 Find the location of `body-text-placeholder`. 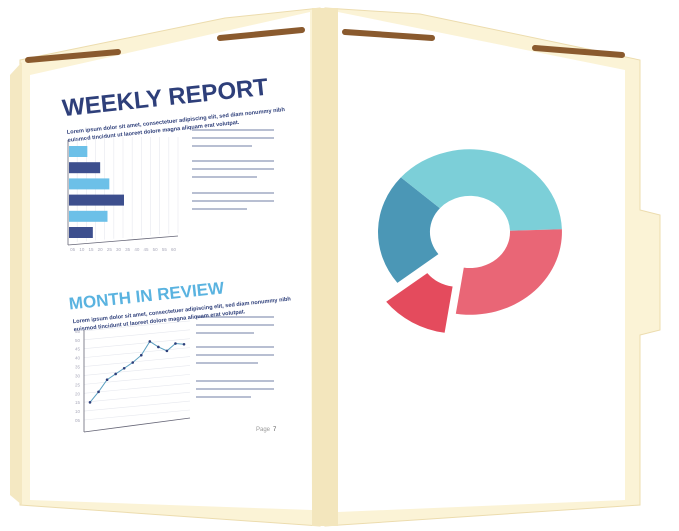

body-text-placeholder is located at coordinates (233, 263).